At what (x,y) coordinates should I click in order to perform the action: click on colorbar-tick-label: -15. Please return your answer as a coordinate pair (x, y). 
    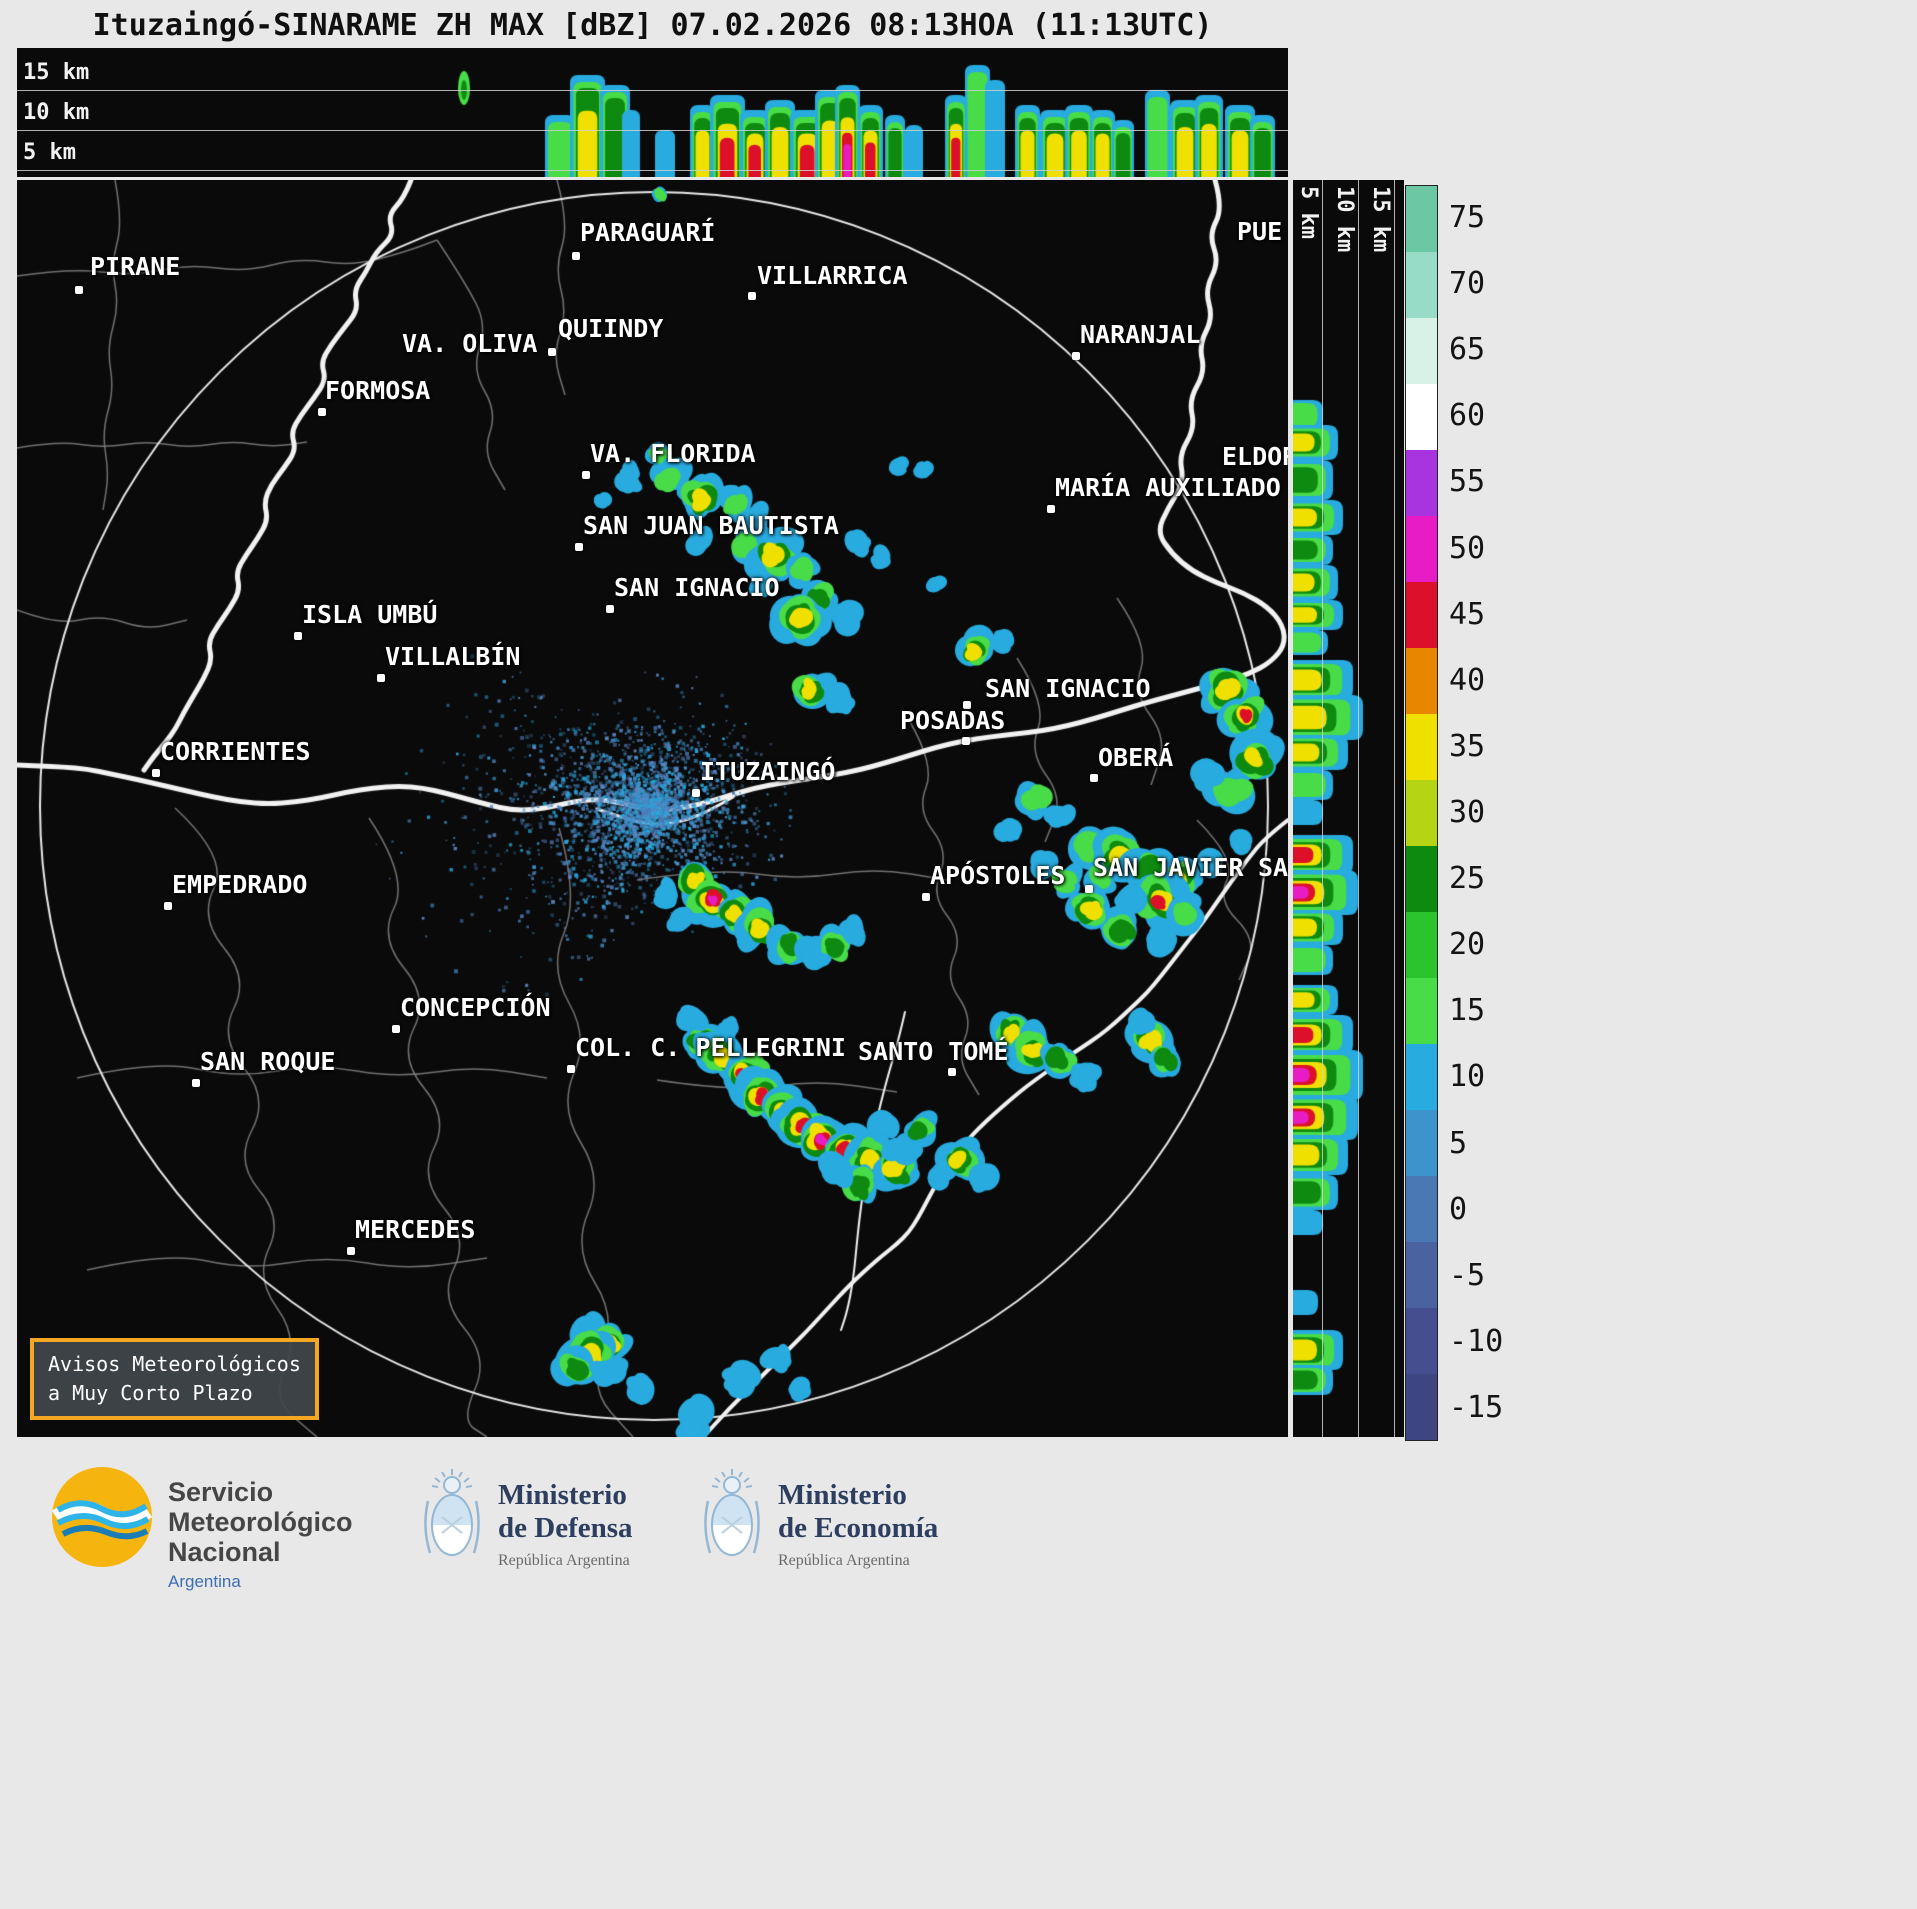
    Looking at the image, I should click on (1476, 1407).